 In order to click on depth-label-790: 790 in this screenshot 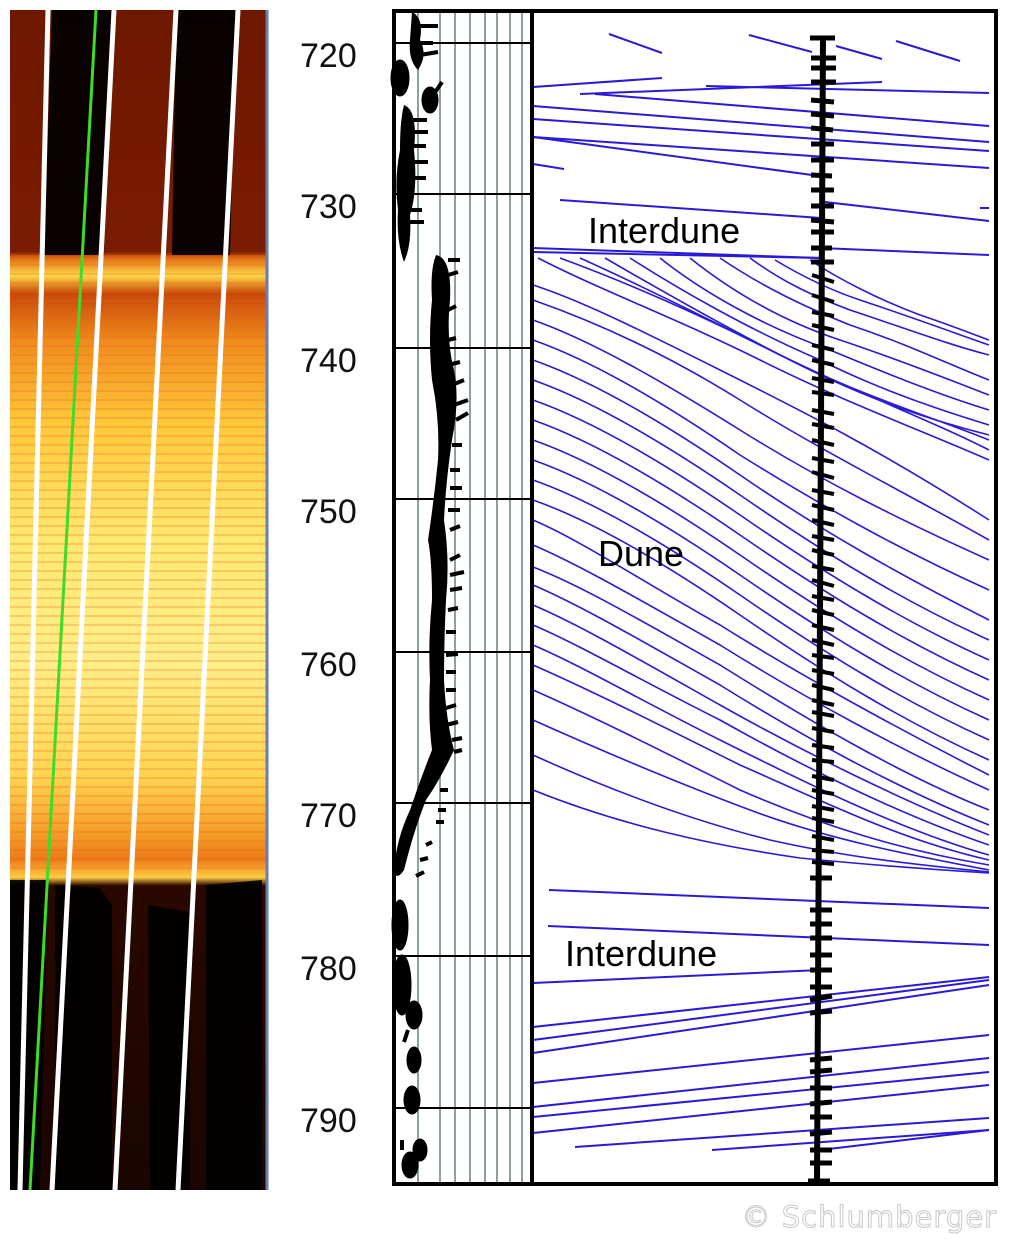, I will do `click(328, 1121)`.